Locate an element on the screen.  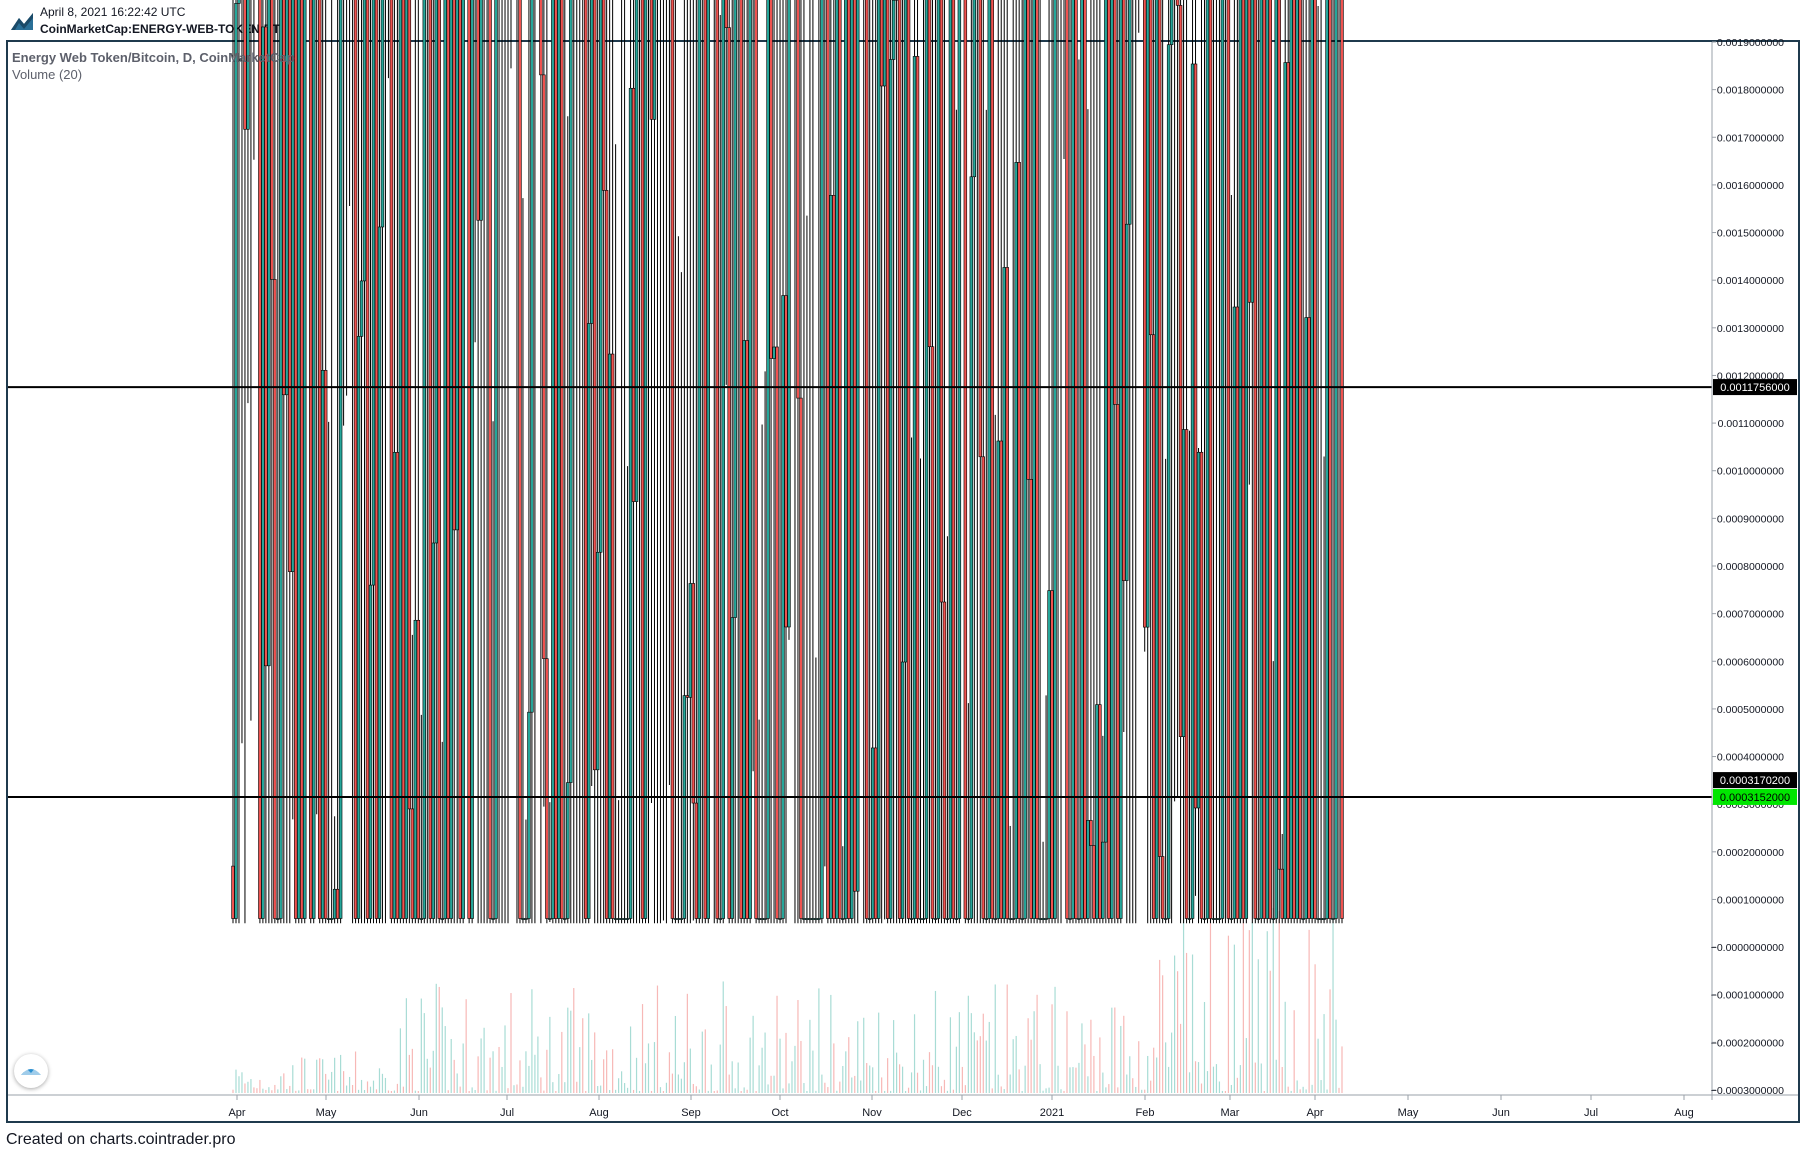
time-tick-label: Aug is located at coordinates (599, 1113).